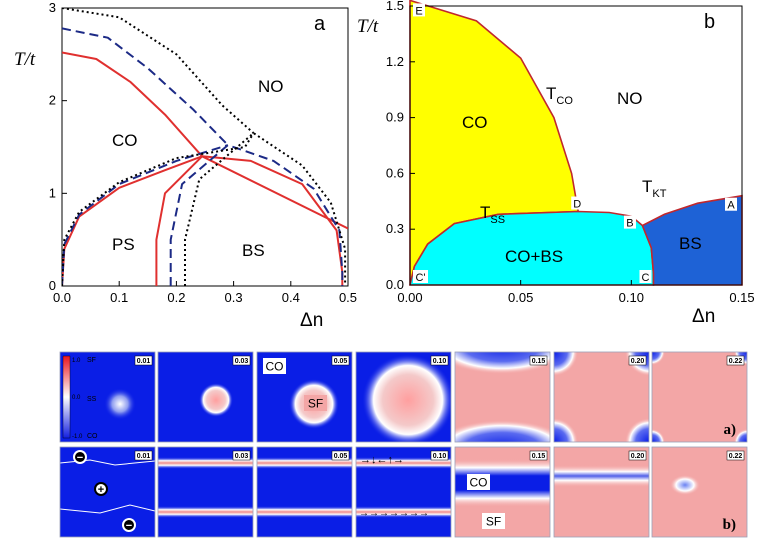 The image size is (757, 545). I want to click on point-label: A, so click(731, 206).